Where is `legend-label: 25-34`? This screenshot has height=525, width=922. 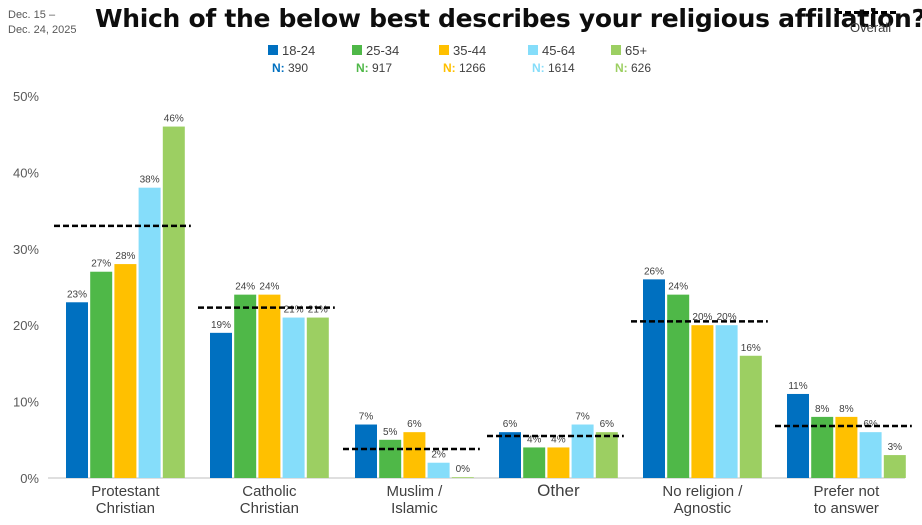
legend-label: 25-34 is located at coordinates (382, 50).